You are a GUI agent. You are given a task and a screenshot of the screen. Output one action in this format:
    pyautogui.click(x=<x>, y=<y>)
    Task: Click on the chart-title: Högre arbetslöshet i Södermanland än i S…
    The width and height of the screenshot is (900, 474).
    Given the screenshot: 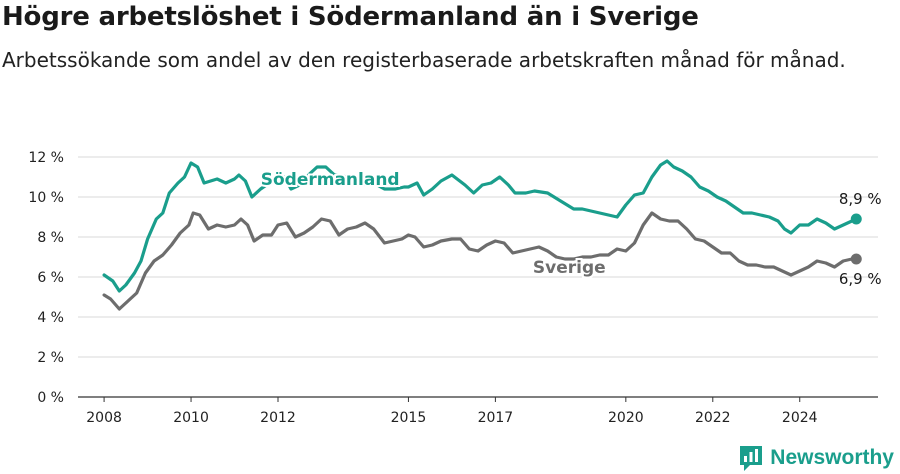 What is the action you would take?
    pyautogui.click(x=350, y=17)
    